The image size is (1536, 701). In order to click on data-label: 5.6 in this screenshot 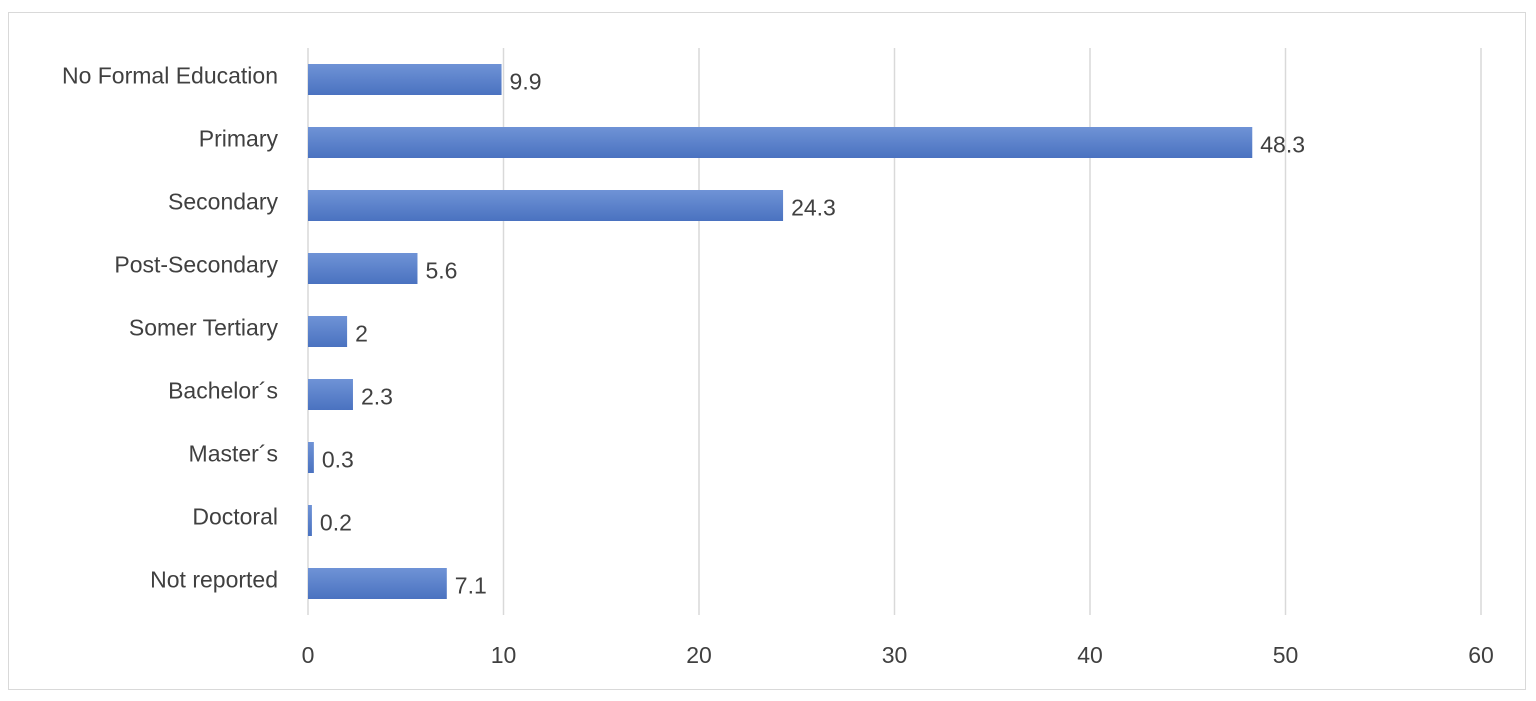, I will do `click(441, 271)`.